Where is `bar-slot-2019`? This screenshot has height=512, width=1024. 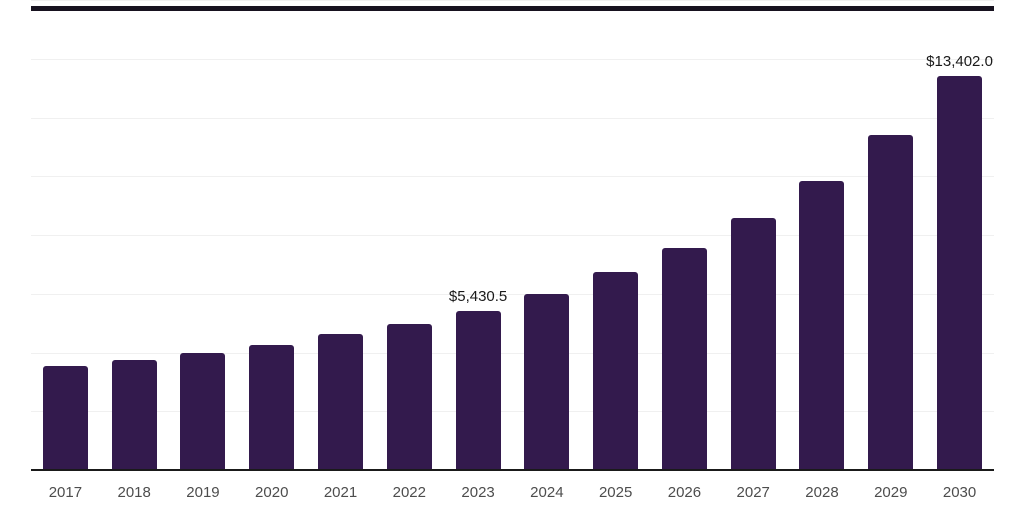
bar-slot-2019 is located at coordinates (203, 235).